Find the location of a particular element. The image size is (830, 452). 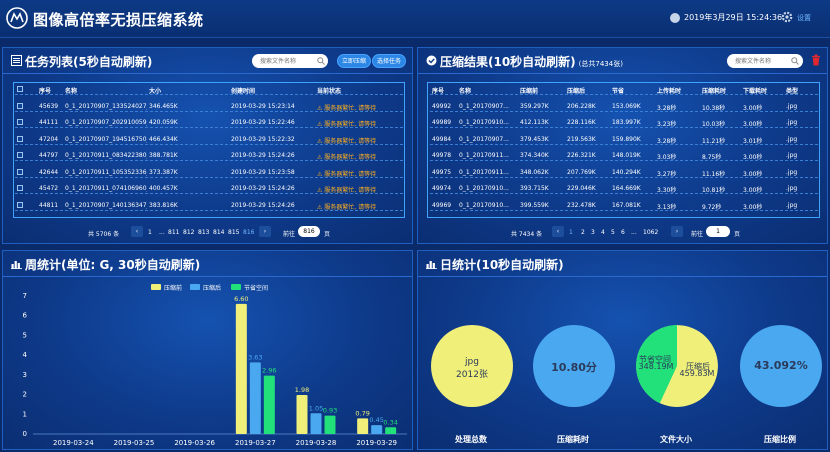

column-header: 压缩前 is located at coordinates (529, 91).